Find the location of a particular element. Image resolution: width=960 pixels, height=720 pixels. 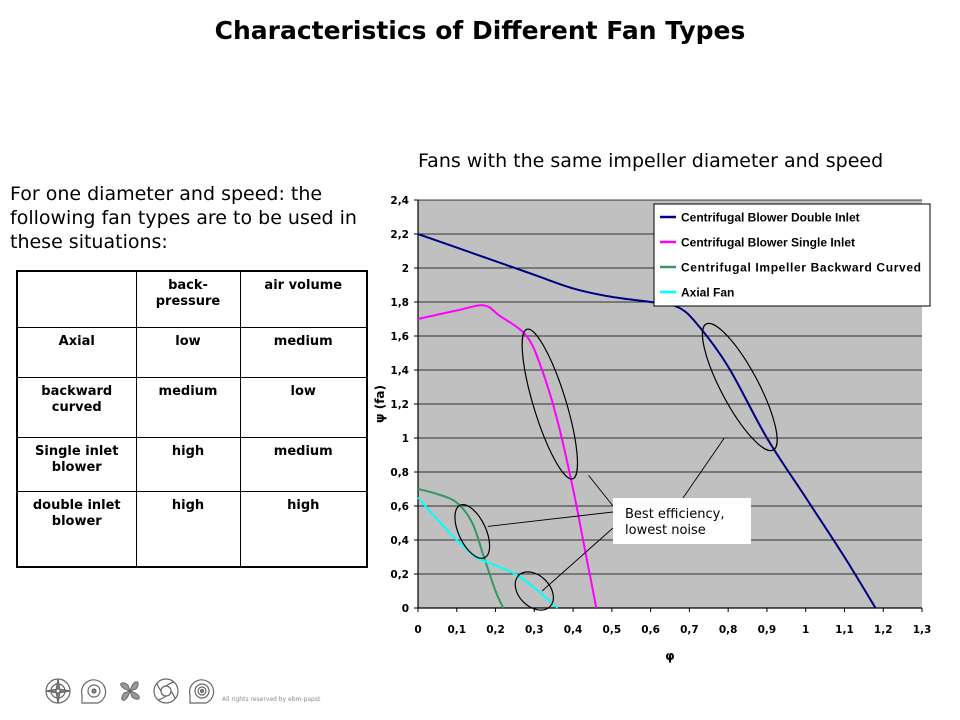

legend-label: Centrifugal Impeller Backward Curved is located at coordinates (801, 268).